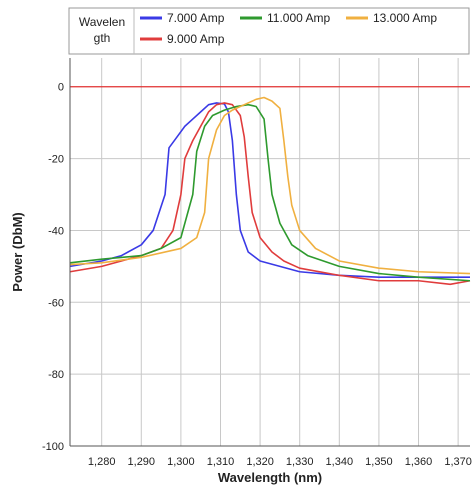 The height and width of the screenshot is (487, 475). What do you see at coordinates (419, 462) in the screenshot?
I see `x-tick-label: 1,360` at bounding box center [419, 462].